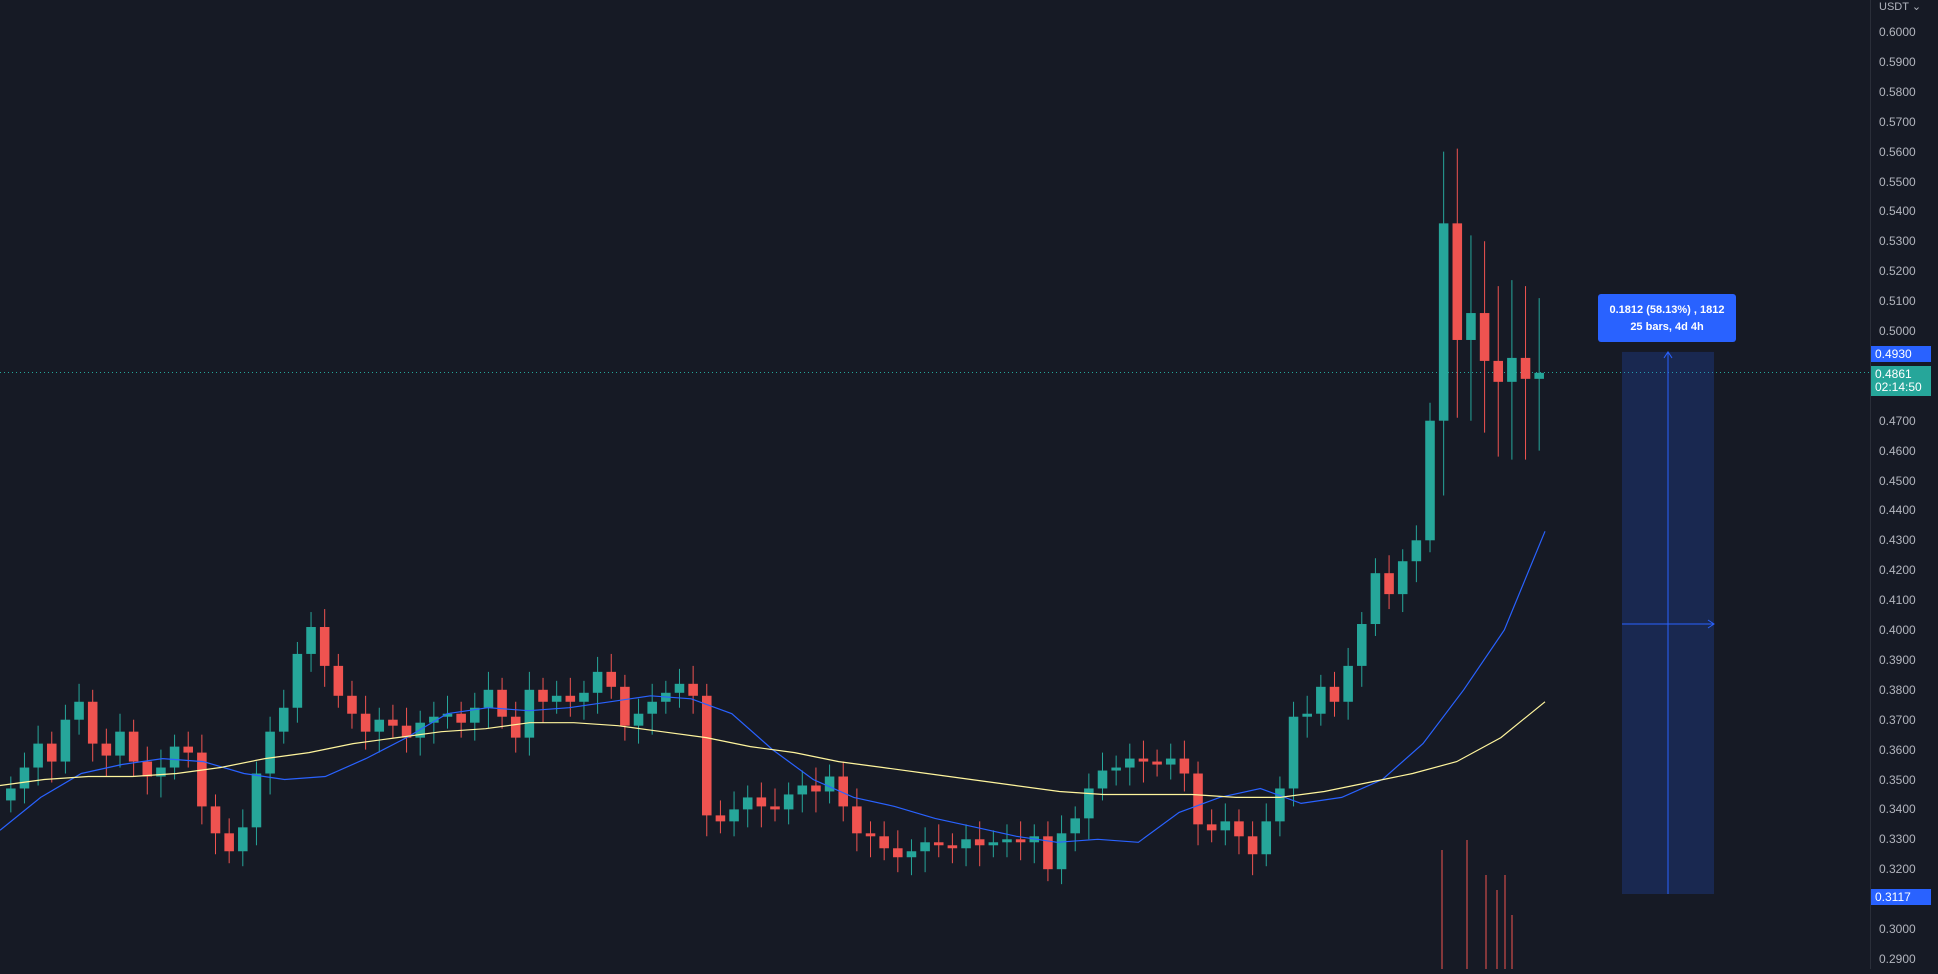  What do you see at coordinates (1897, 91) in the screenshot?
I see `price-tick: 0.5800` at bounding box center [1897, 91].